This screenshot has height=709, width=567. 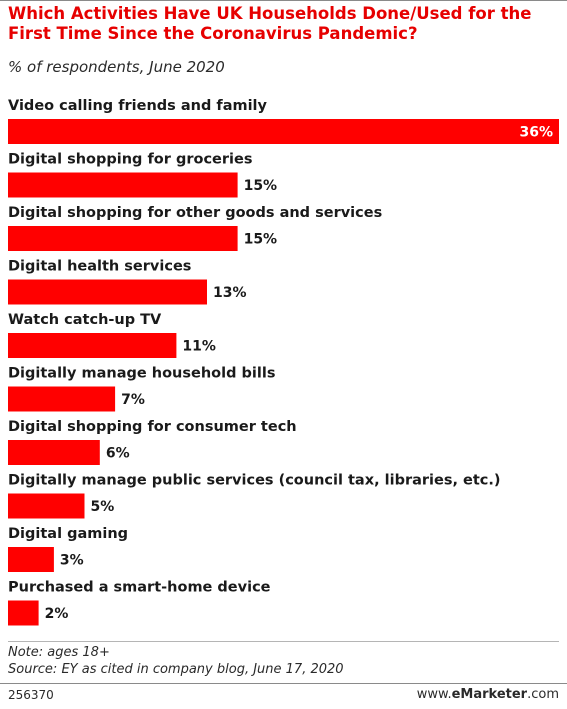 I want to click on category-label: Digital gaming, so click(x=68, y=534).